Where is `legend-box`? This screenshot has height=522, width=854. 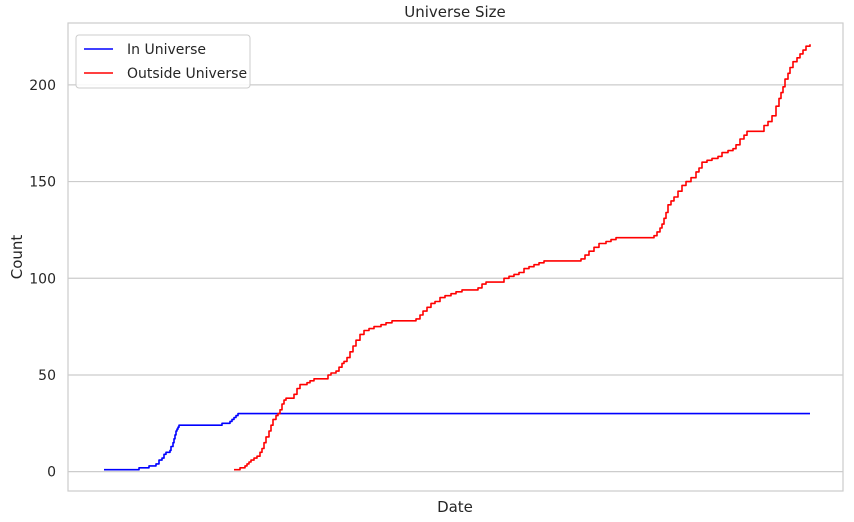 legend-box is located at coordinates (163, 61).